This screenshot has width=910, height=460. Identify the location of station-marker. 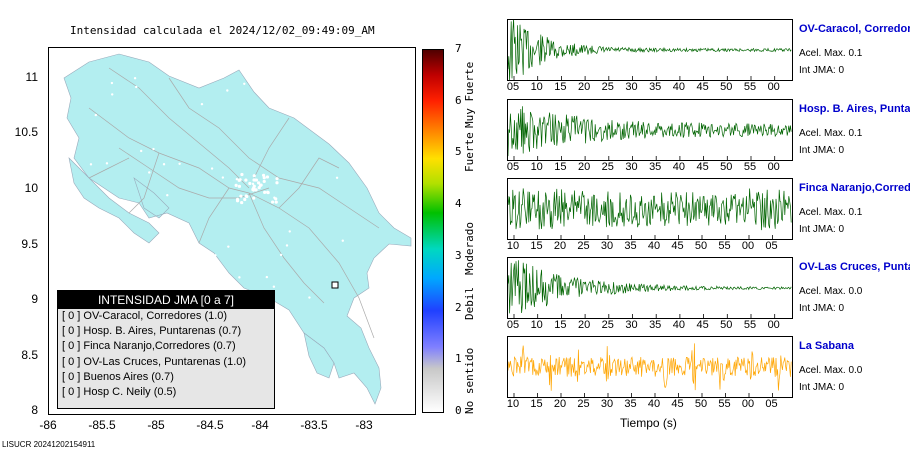
(335, 285).